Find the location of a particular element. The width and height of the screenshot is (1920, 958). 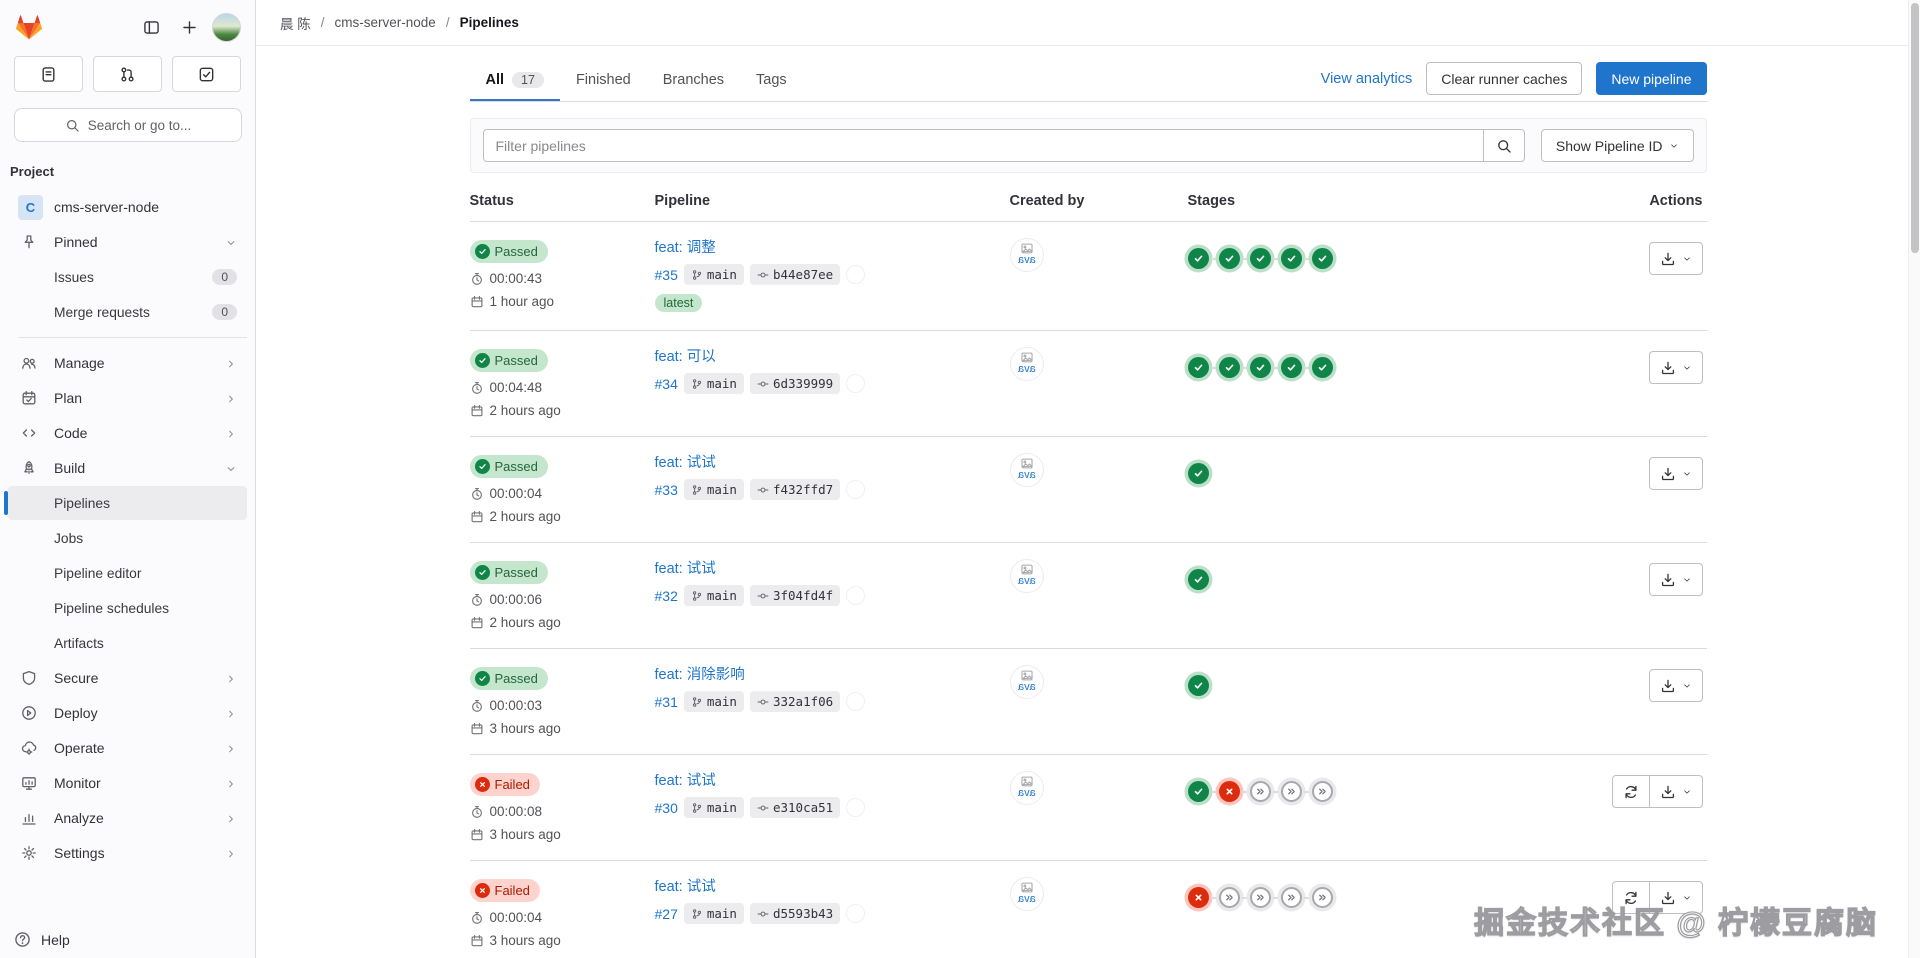

issues-shortcut-button is located at coordinates (48, 74).